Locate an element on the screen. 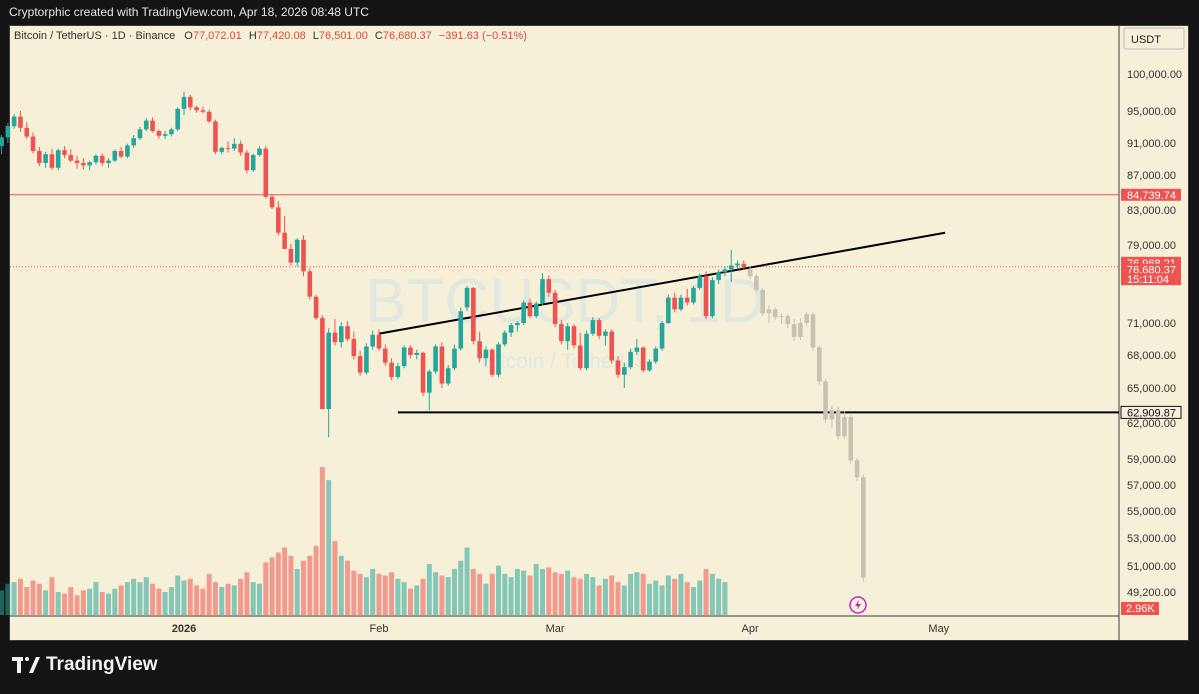  price-axis-panel is located at coordinates (1153, 333).